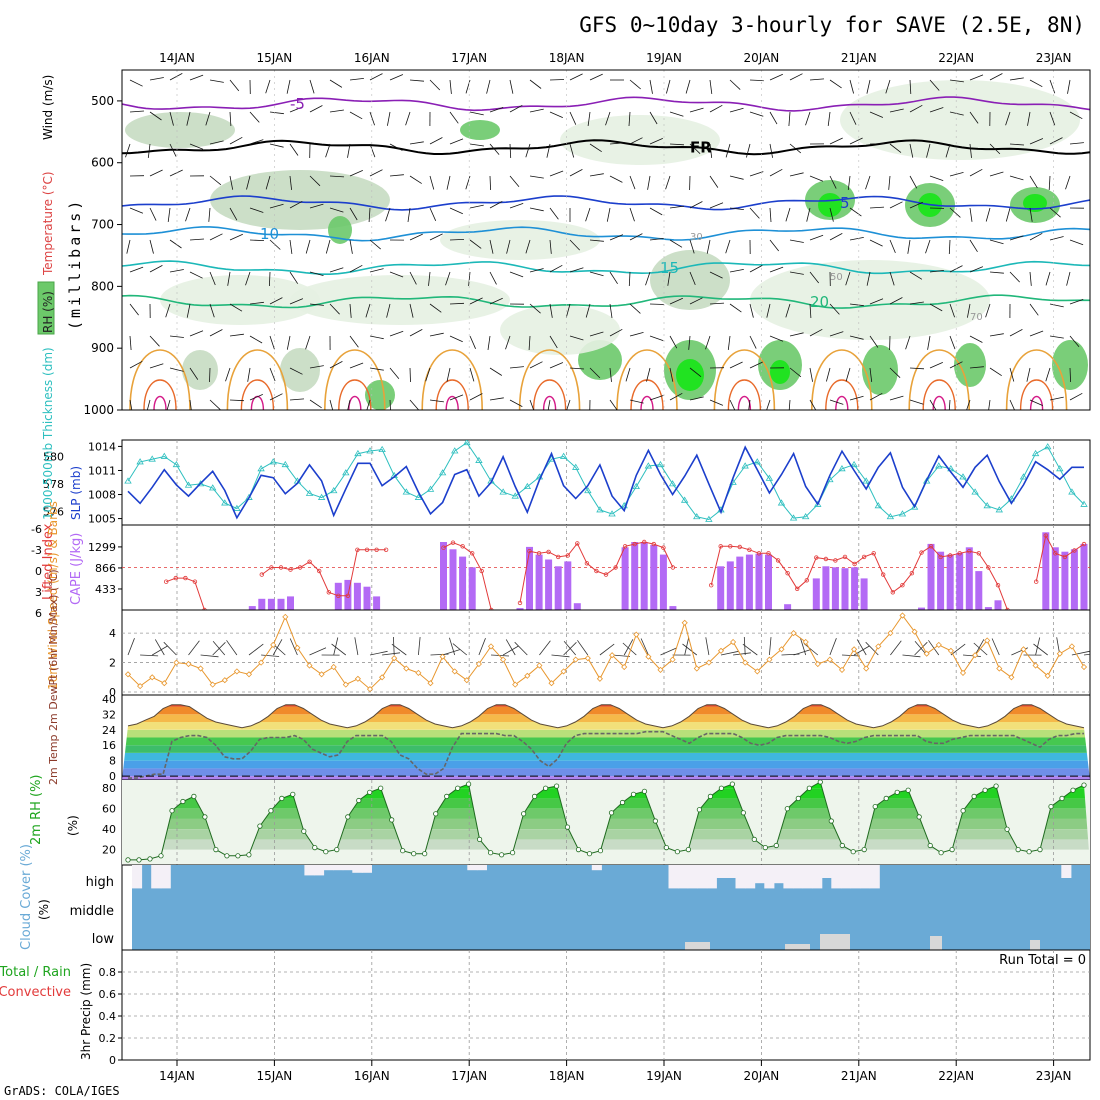 This screenshot has width=1100, height=1100. I want to click on wind-tick-label: 0, so click(112, 692).